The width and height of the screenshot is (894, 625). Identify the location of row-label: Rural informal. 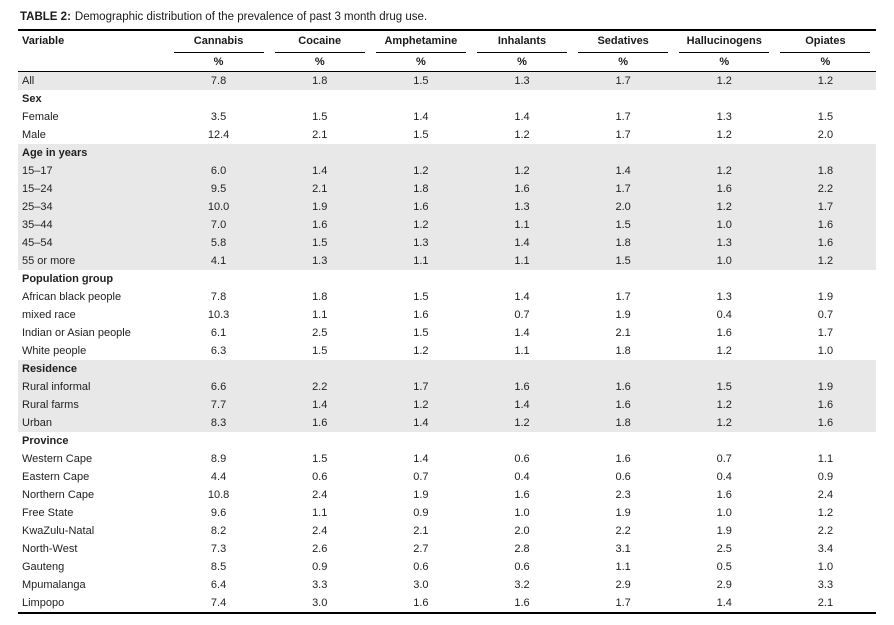
(56, 387).